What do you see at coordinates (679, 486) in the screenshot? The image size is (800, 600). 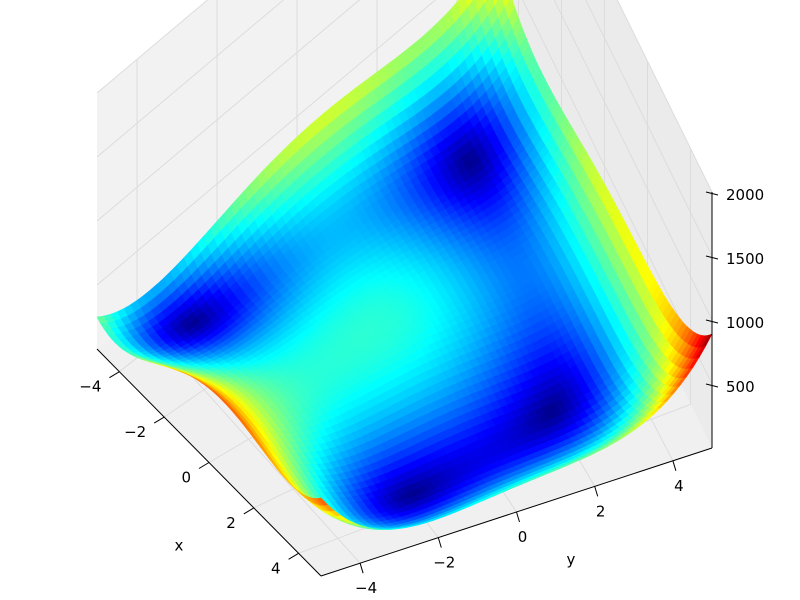 I see `y-tick-label: 4` at bounding box center [679, 486].